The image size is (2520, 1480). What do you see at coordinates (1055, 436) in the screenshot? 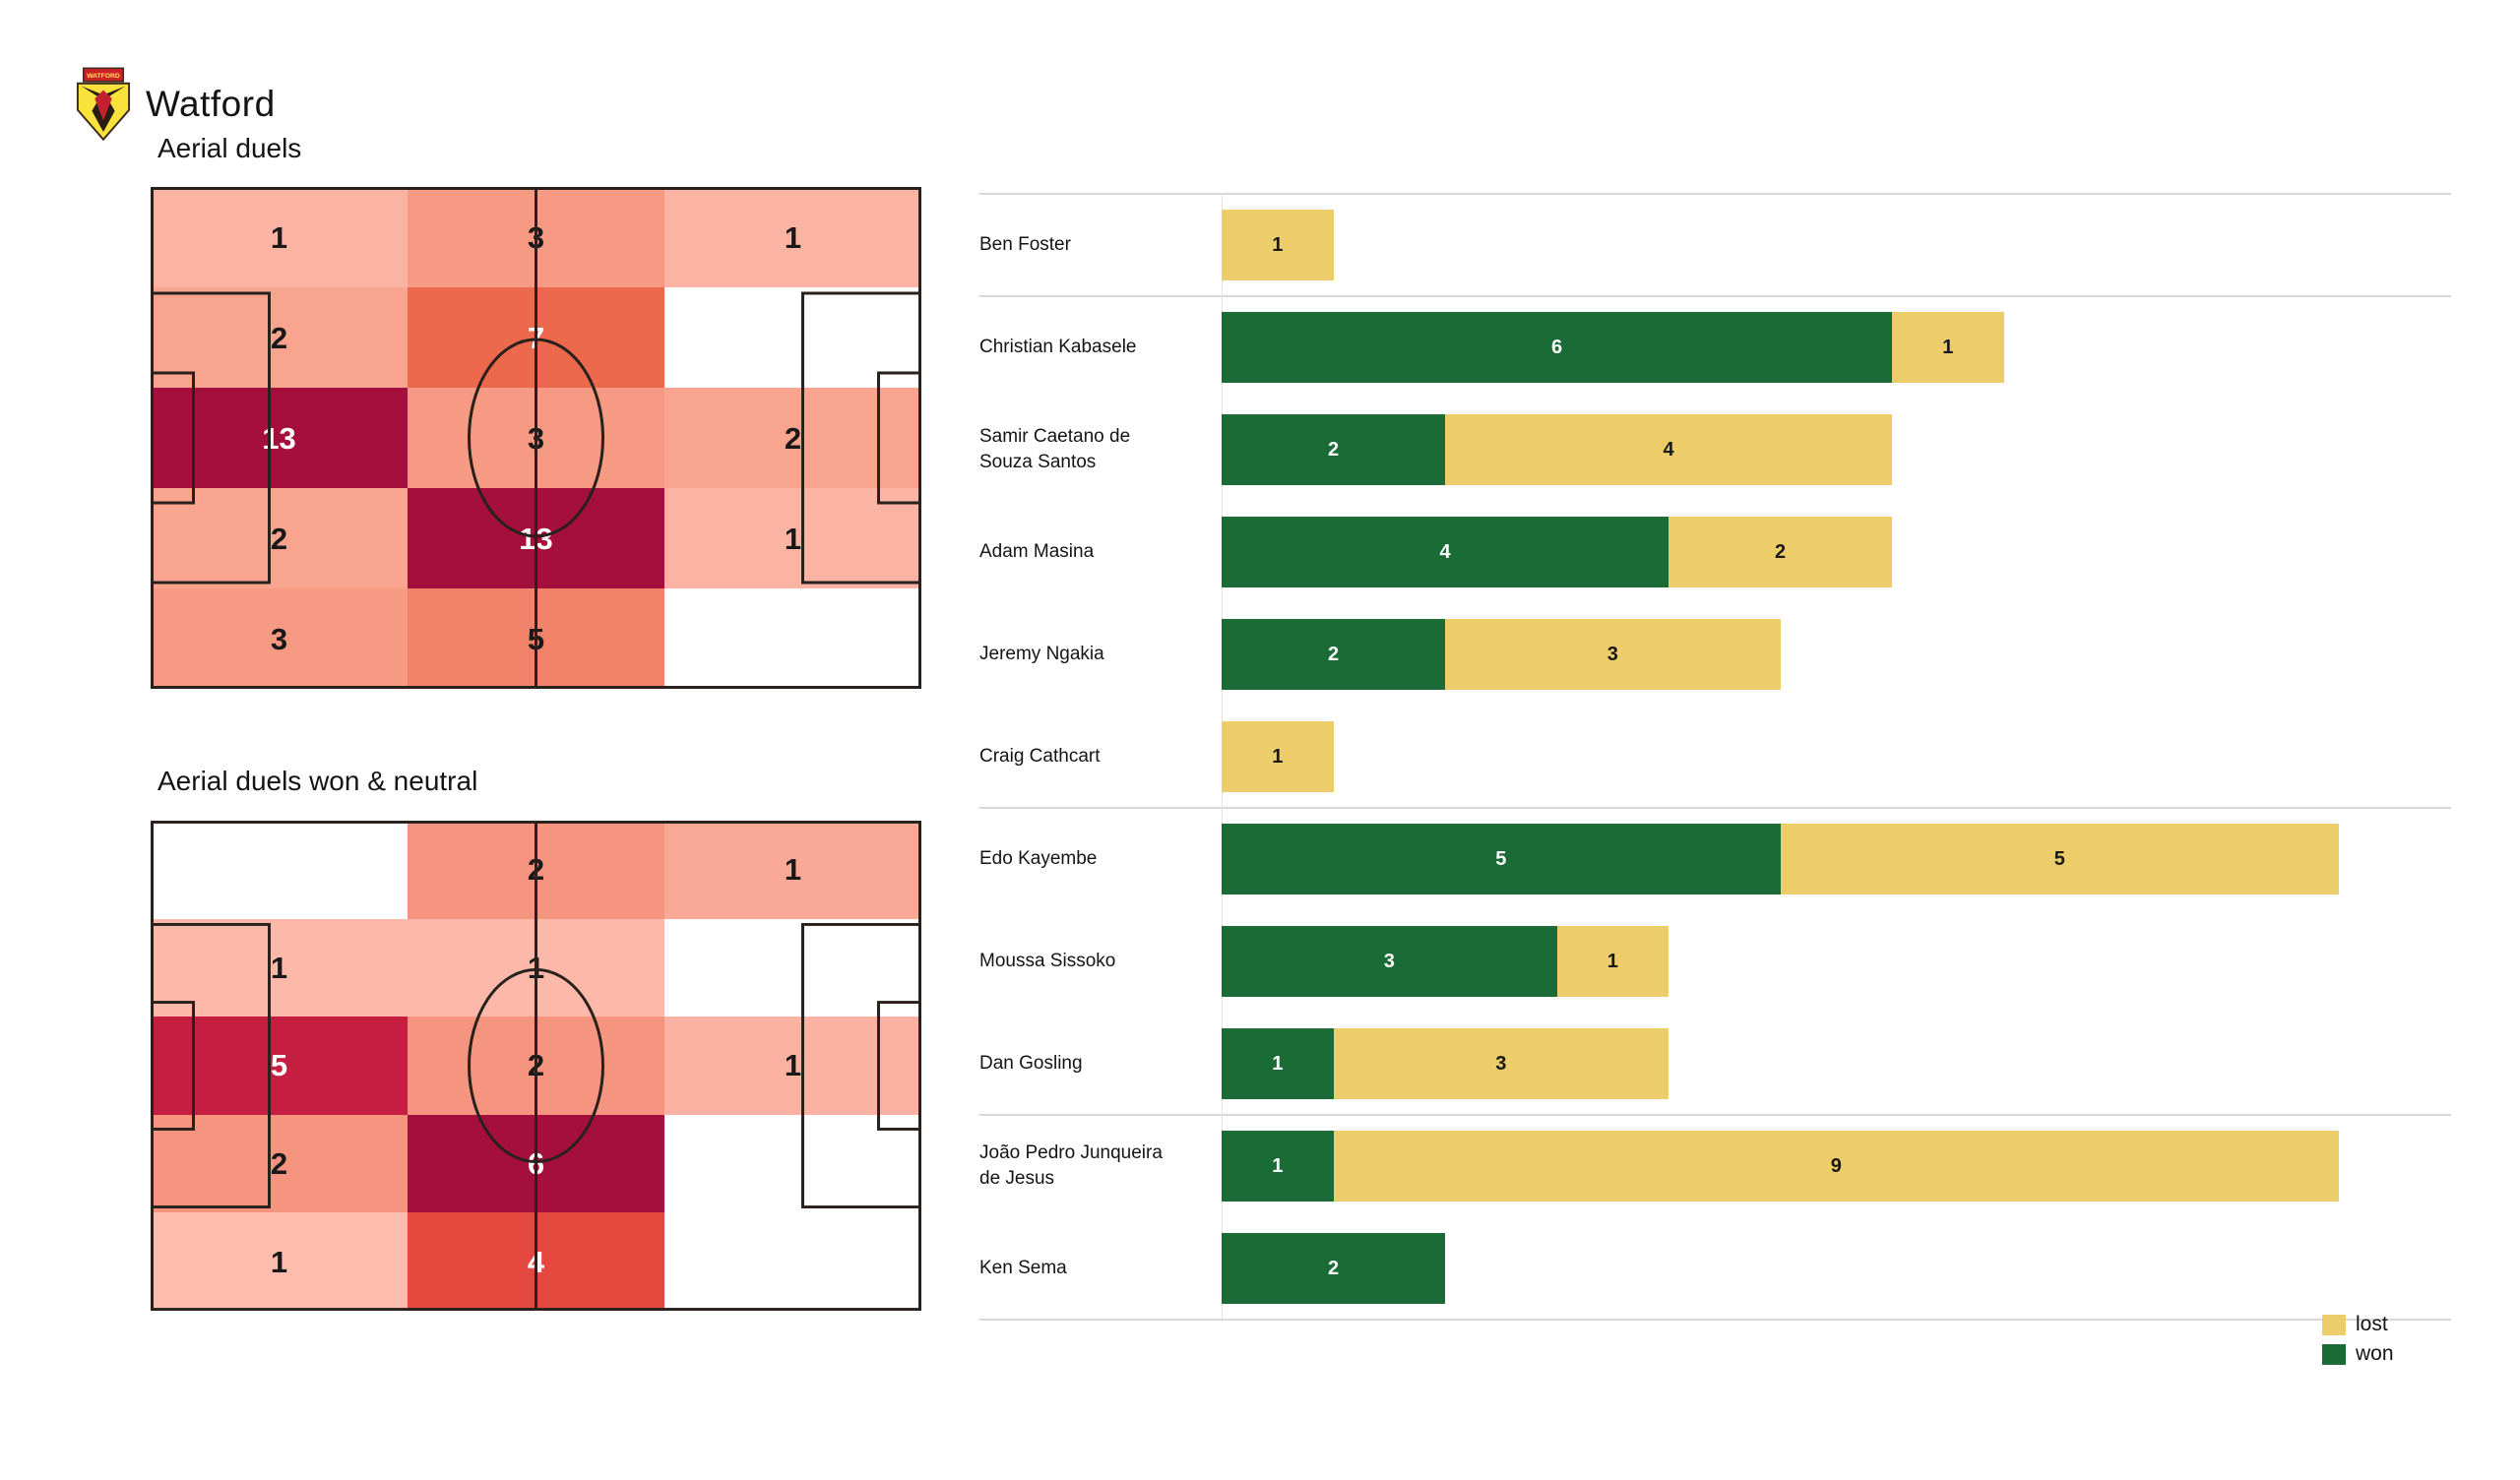
I see `player-name-line: Samir Caetano de` at bounding box center [1055, 436].